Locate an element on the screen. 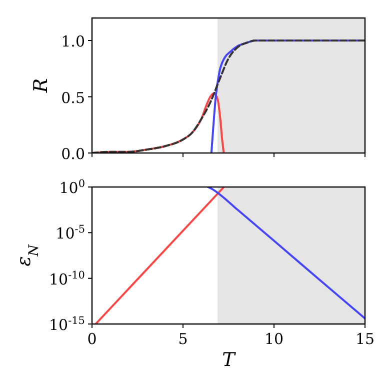 The image size is (390, 390). y-tick-label: 0.5 is located at coordinates (73, 97).